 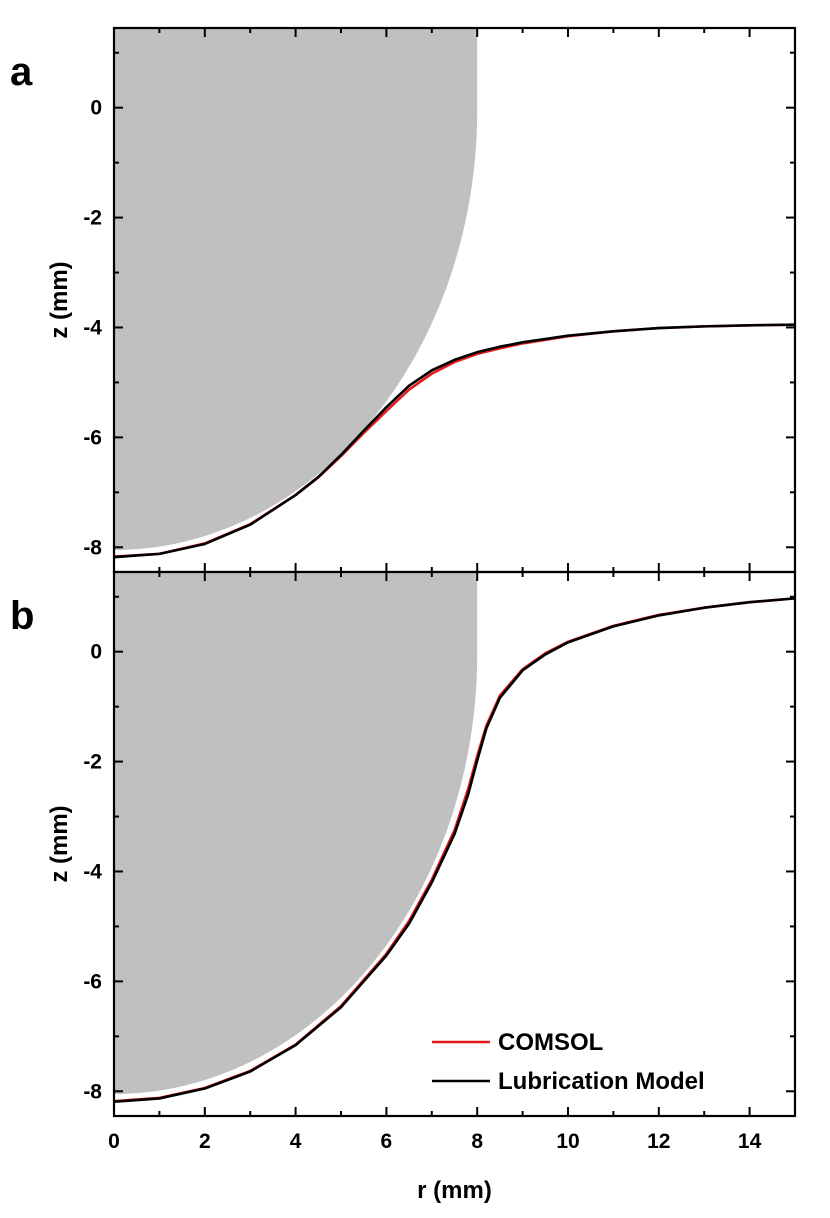 I want to click on panel-label: b, so click(x=22, y=616).